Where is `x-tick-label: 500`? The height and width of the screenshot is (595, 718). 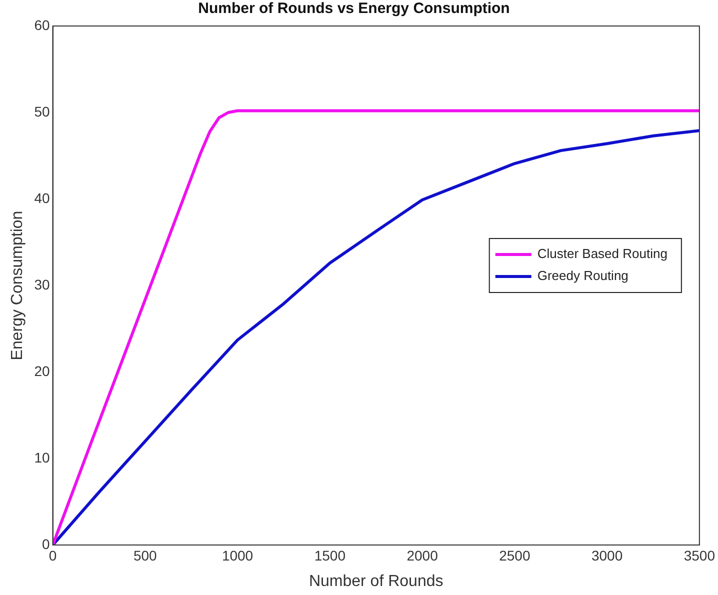 x-tick-label: 500 is located at coordinates (145, 555).